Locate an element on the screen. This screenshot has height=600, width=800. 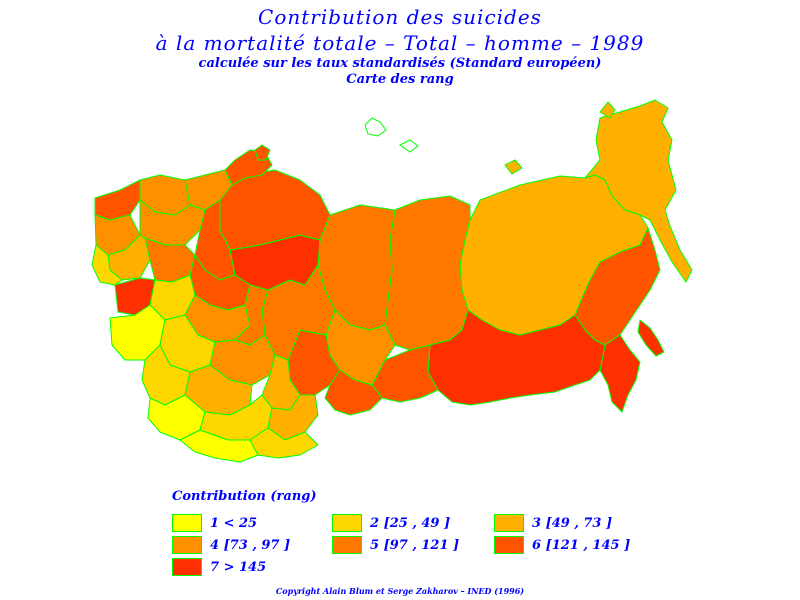
title-line-1: Contribution des suicides is located at coordinates (400, 17).